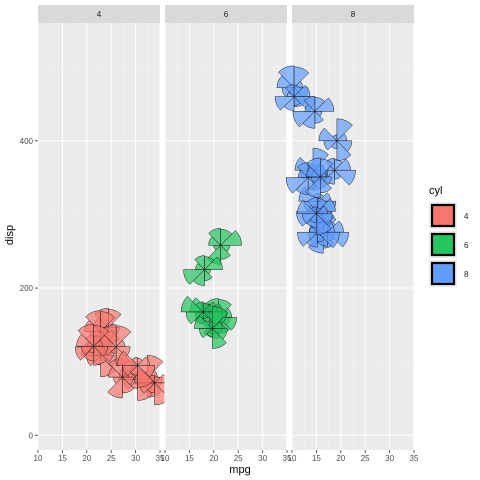 The image size is (480, 480). What do you see at coordinates (466, 274) in the screenshot?
I see `legend-label: 8` at bounding box center [466, 274].